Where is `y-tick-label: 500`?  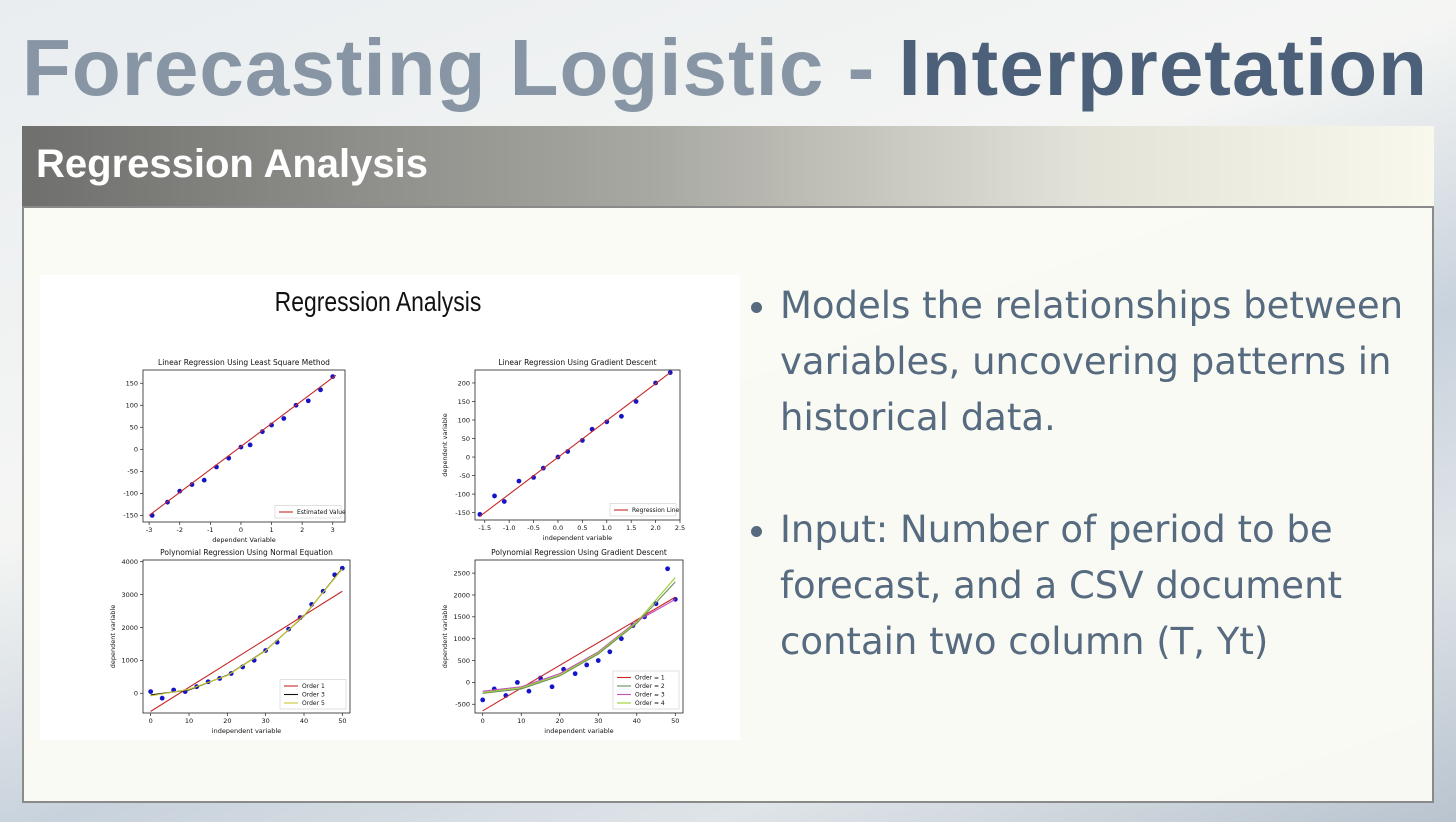 y-tick-label: 500 is located at coordinates (464, 661).